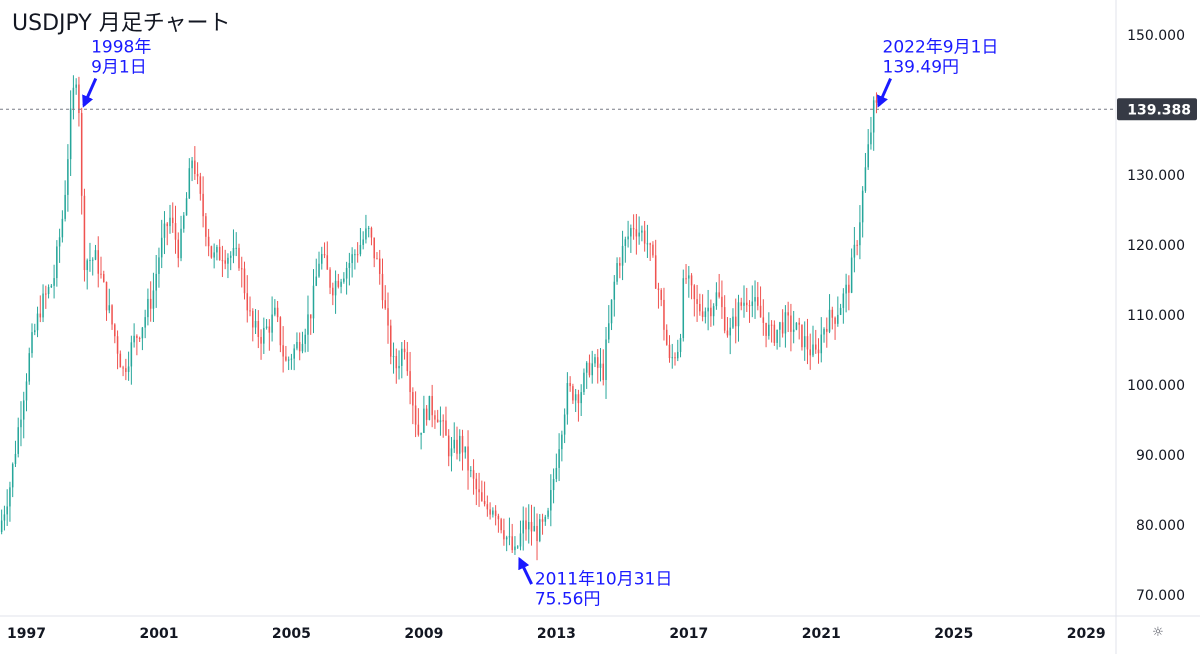 This screenshot has width=1200, height=658. Describe the element at coordinates (423, 634) in the screenshot. I see `x-tick-label: 2009` at that location.